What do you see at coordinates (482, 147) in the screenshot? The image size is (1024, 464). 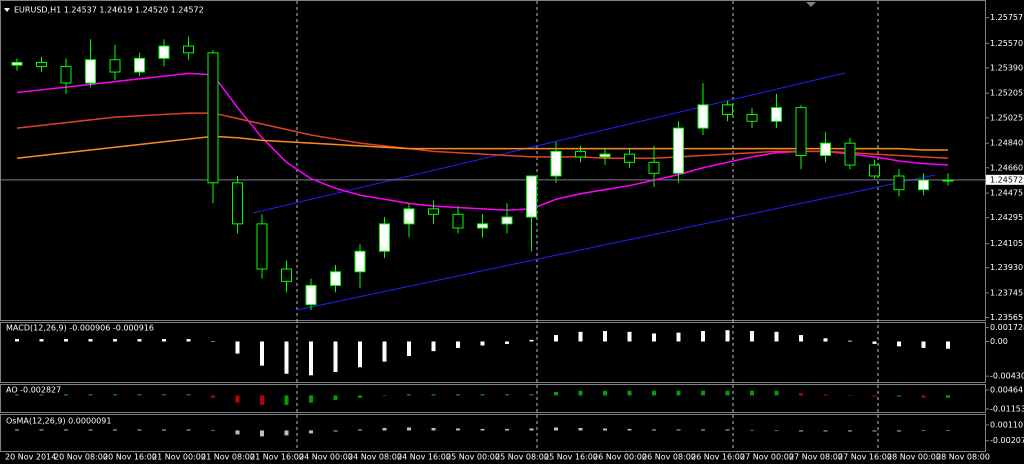 I see `moving-average` at bounding box center [482, 147].